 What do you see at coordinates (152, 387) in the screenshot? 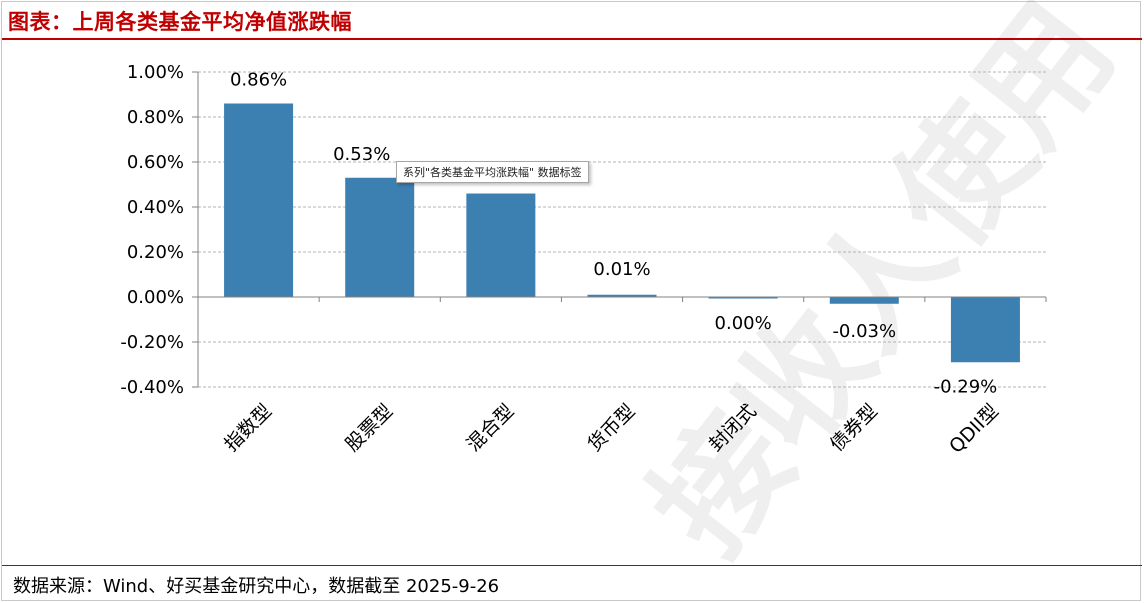
I see `y-tick-label: -0.40%` at bounding box center [152, 387].